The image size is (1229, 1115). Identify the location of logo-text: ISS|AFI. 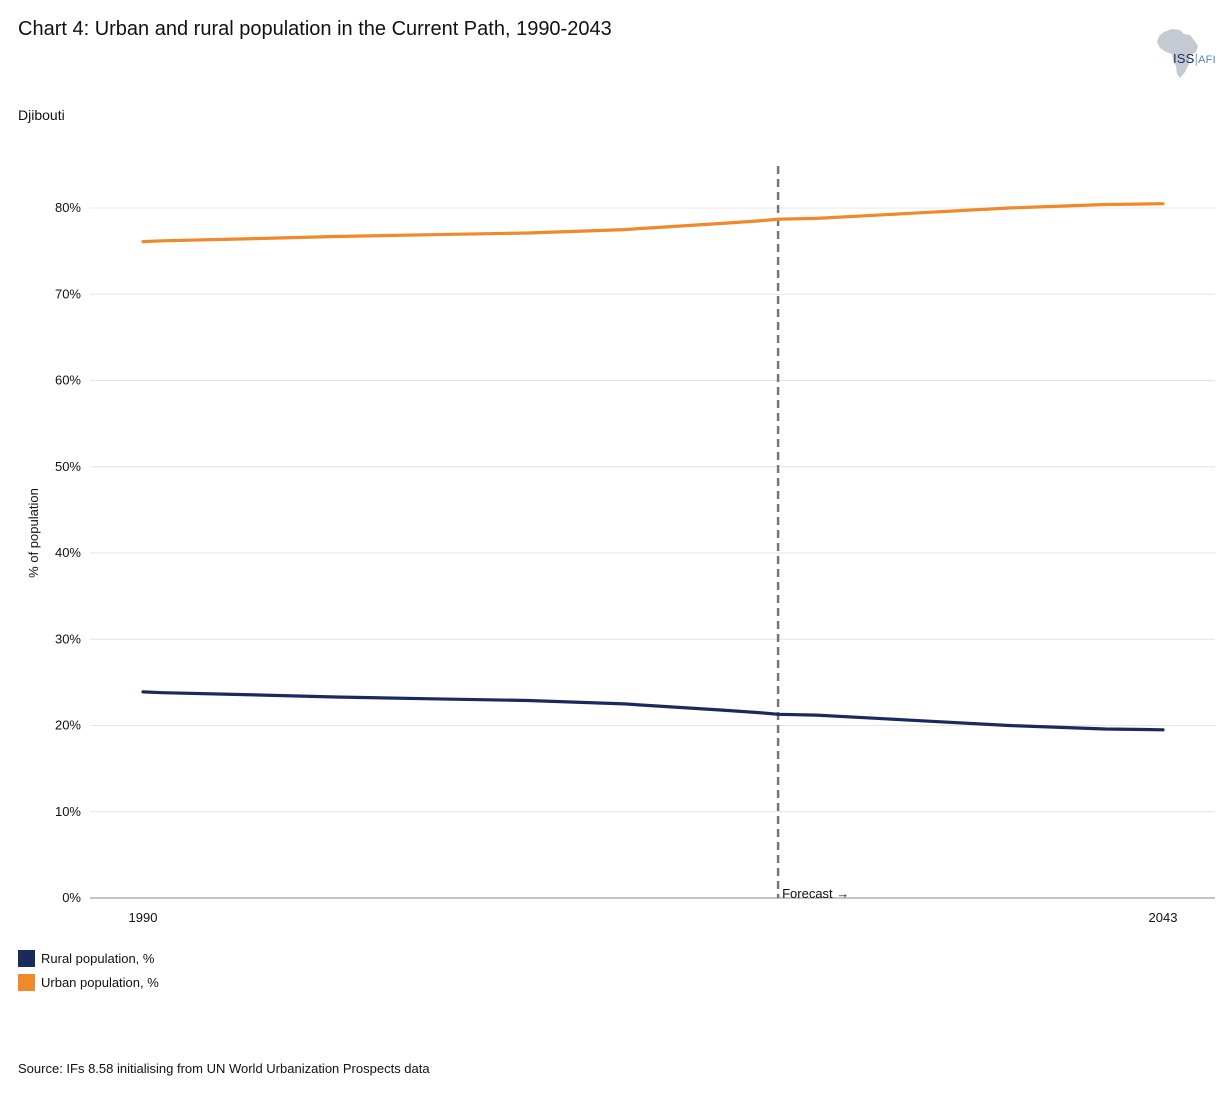
(1194, 58).